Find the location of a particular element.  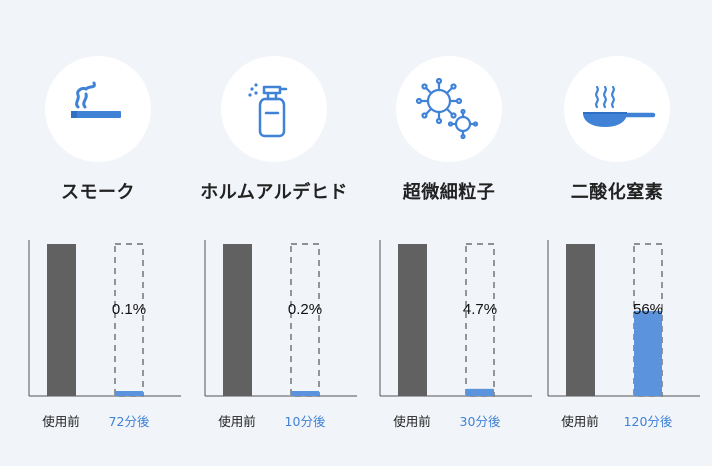

bar-chart: 56% 使用前 120分後 is located at coordinates (617, 336).